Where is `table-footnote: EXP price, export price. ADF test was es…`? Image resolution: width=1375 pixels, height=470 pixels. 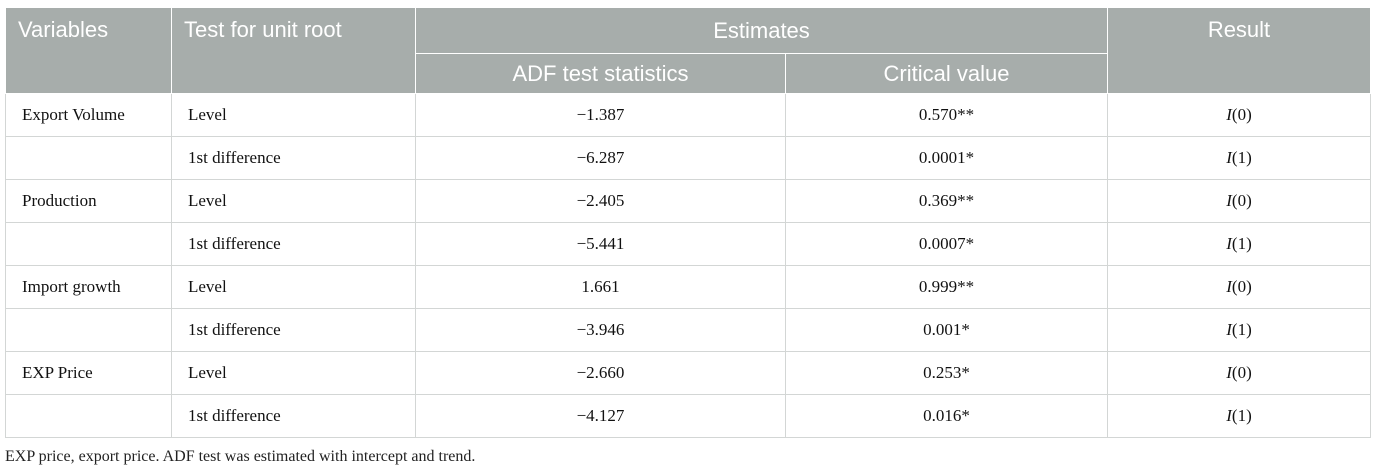 table-footnote: EXP price, export price. ADF test was es… is located at coordinates (240, 456).